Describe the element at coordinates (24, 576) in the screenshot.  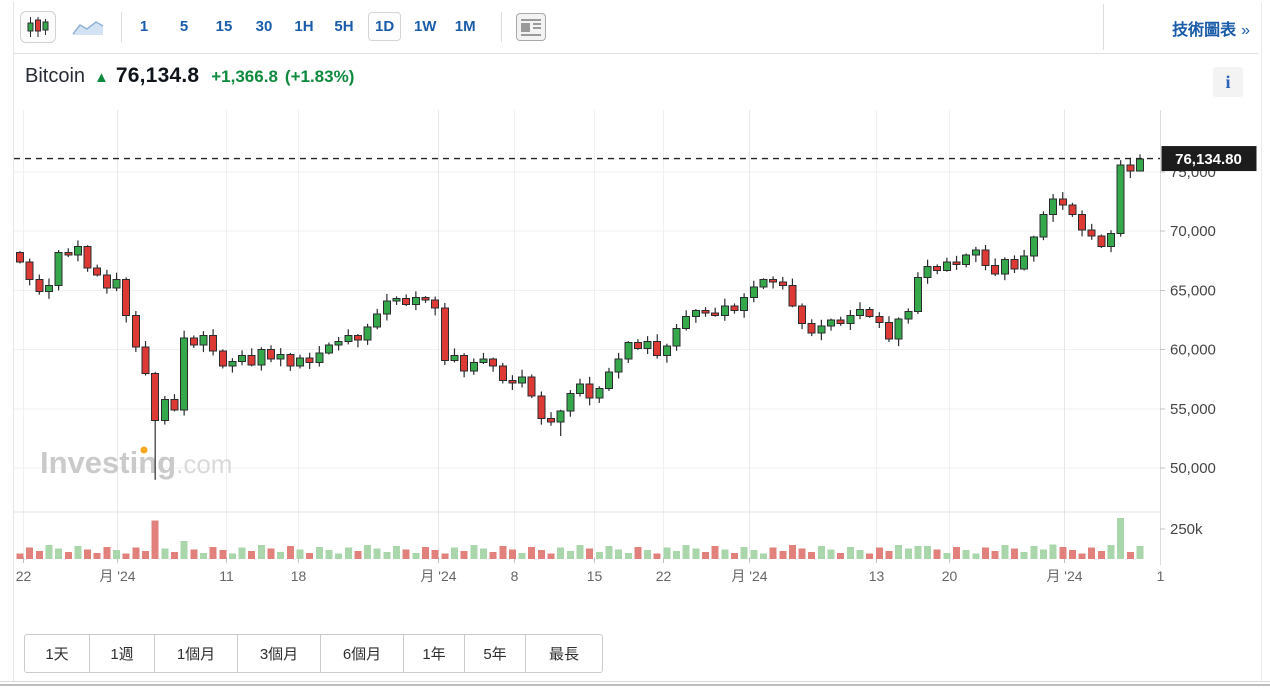
I see `x-tick-label: 22` at that location.